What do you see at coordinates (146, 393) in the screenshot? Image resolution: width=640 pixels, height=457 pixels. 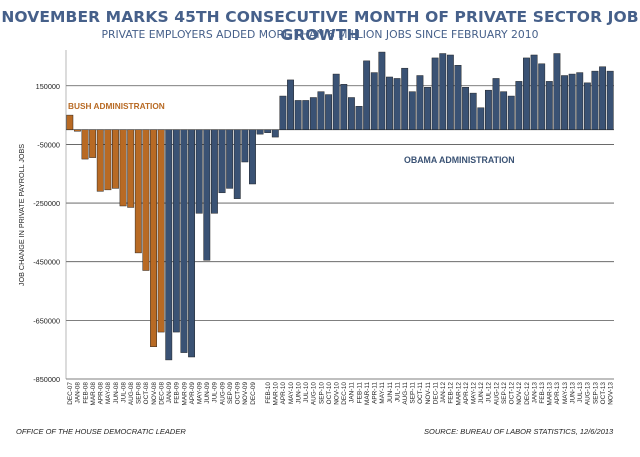 I see `x-tick-label: OCT-08` at bounding box center [146, 393].